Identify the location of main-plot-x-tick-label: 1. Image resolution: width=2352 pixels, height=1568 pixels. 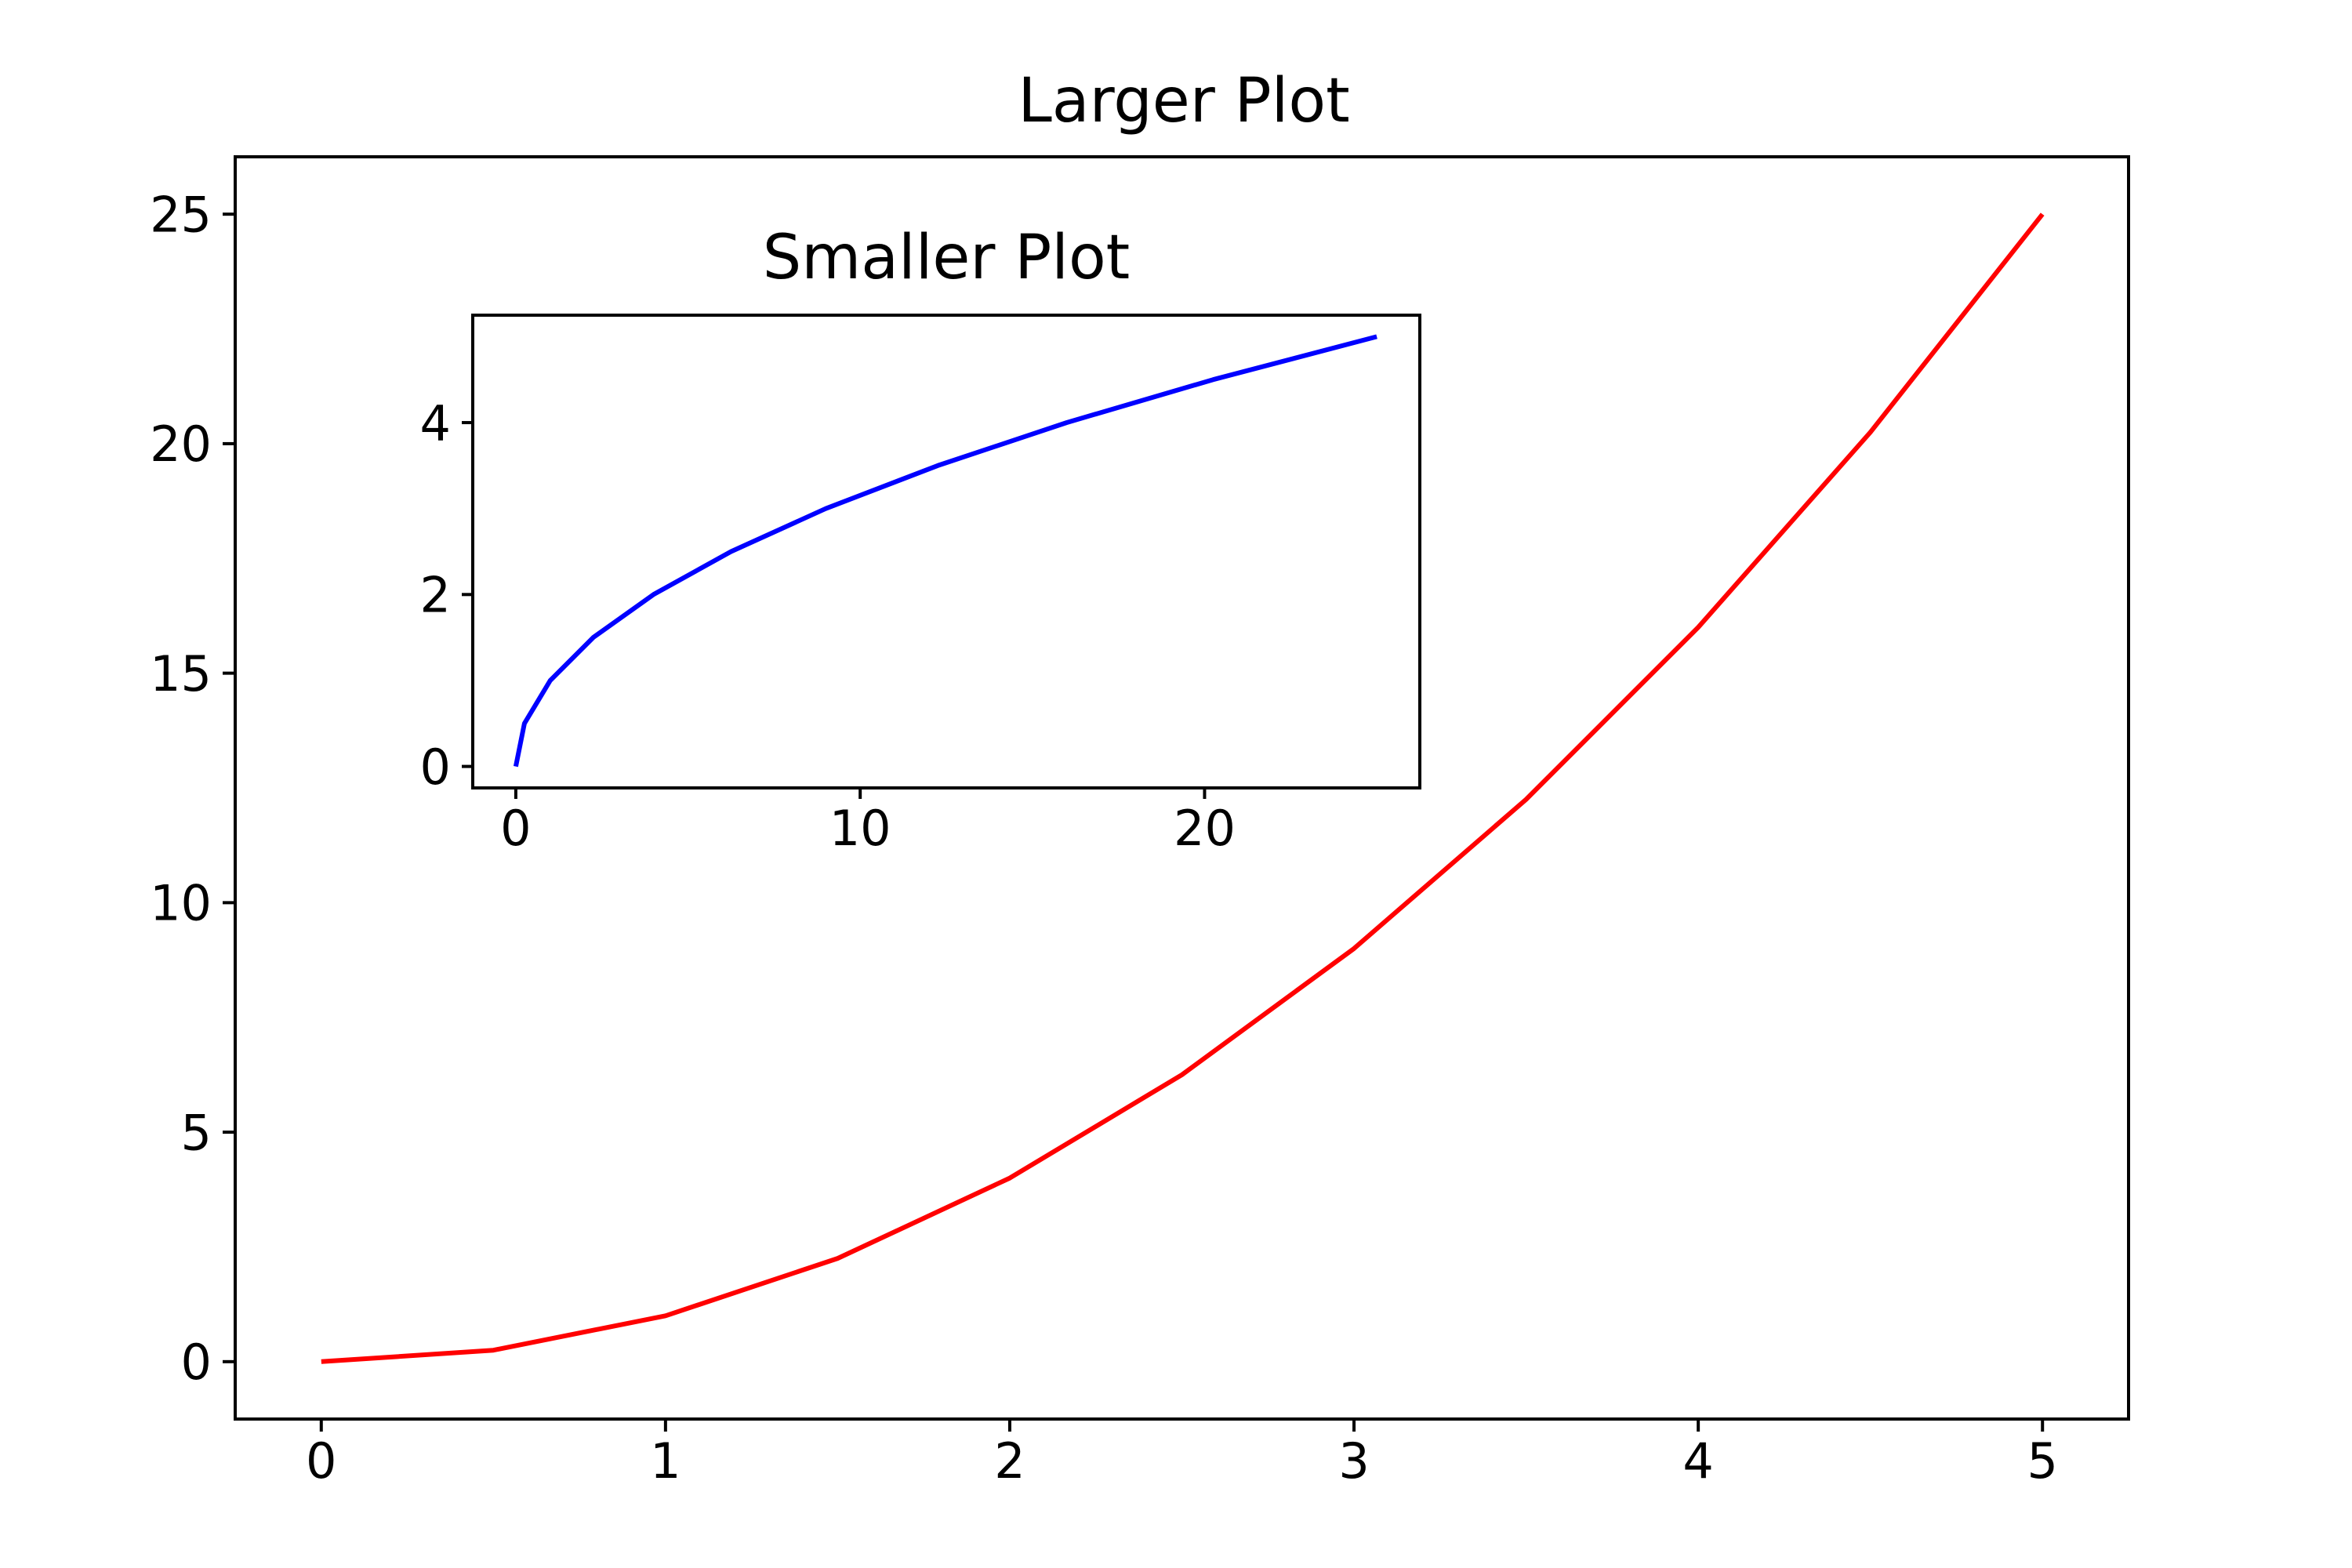
(665, 1461).